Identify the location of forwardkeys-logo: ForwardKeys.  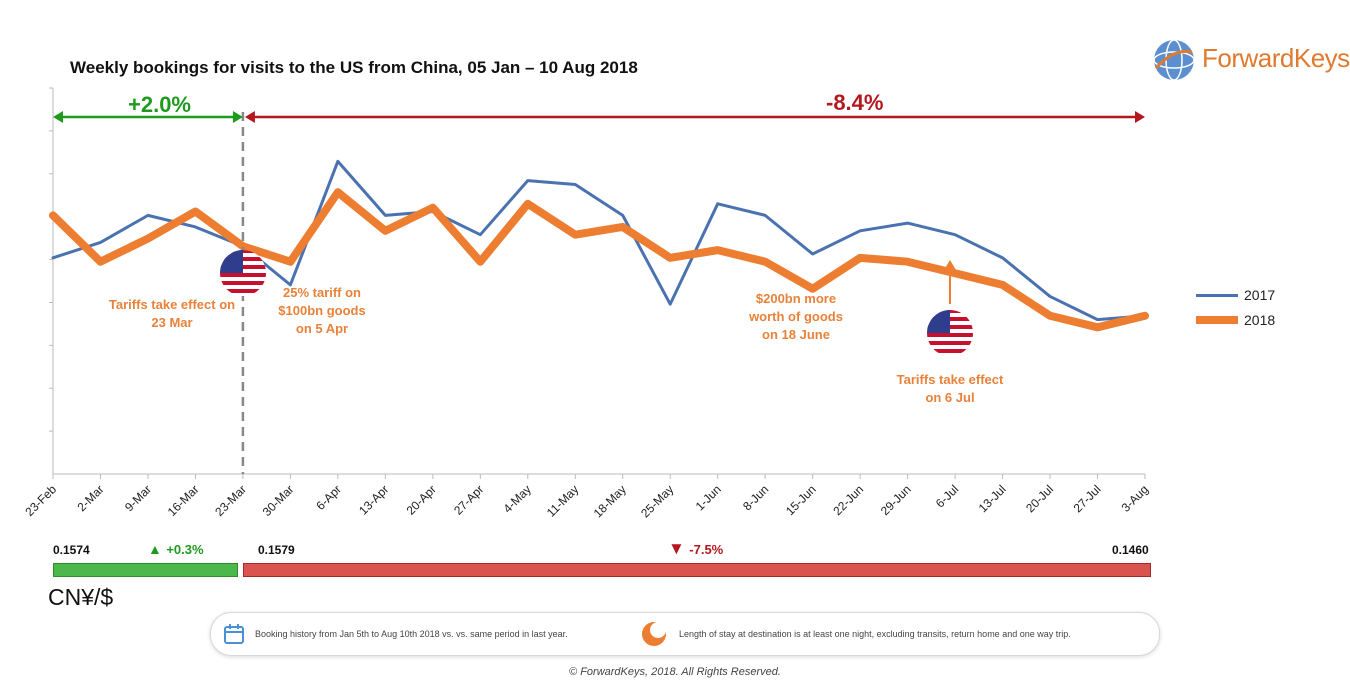
(1251, 60).